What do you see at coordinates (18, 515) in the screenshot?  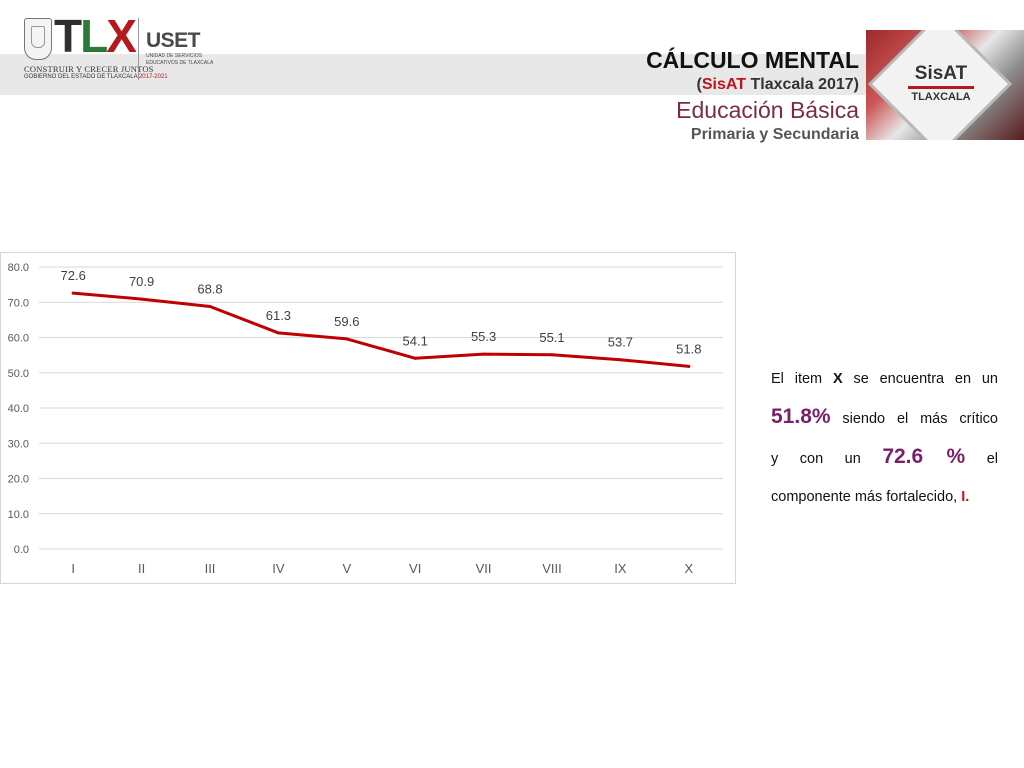 I see `y-tick-label: 10.0` at bounding box center [18, 515].